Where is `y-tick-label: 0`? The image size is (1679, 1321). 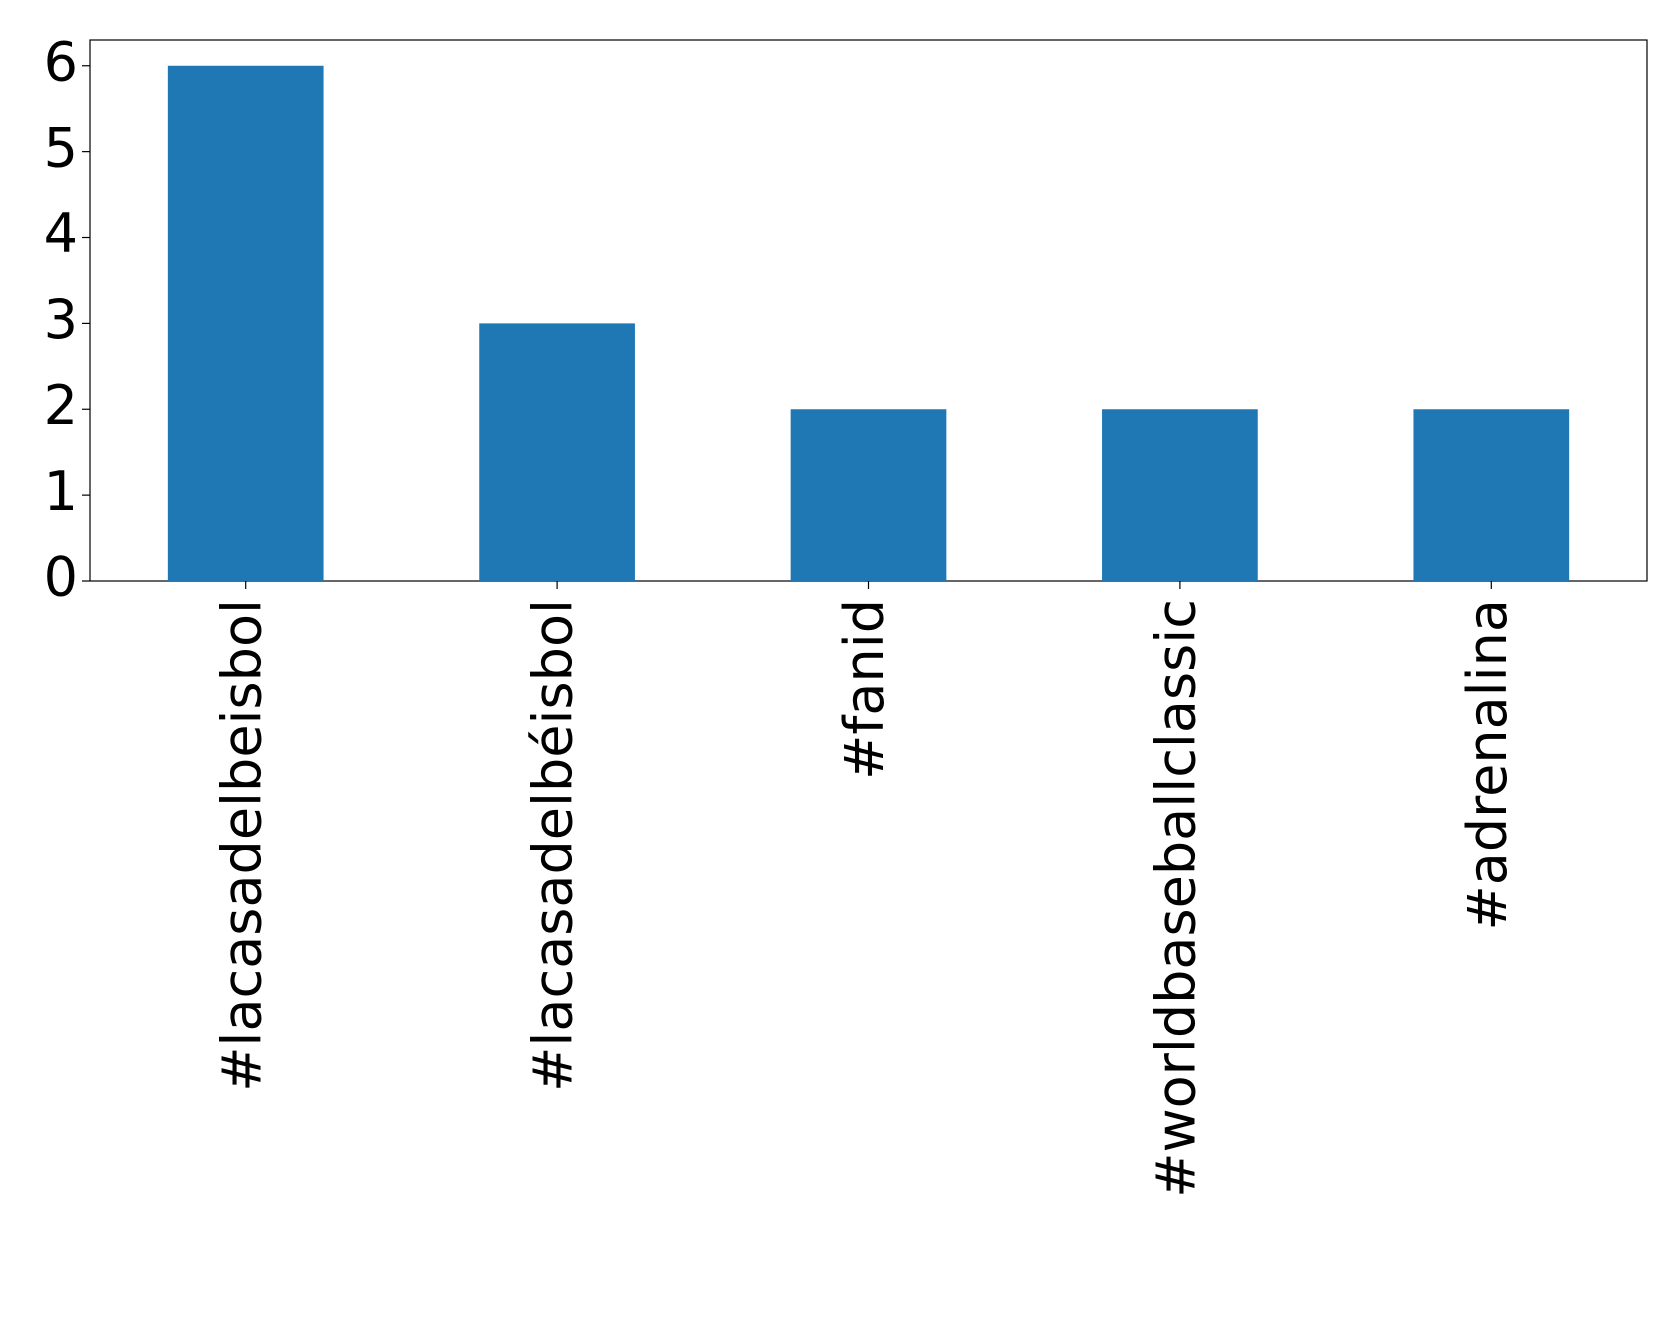 y-tick-label: 0 is located at coordinates (61, 577).